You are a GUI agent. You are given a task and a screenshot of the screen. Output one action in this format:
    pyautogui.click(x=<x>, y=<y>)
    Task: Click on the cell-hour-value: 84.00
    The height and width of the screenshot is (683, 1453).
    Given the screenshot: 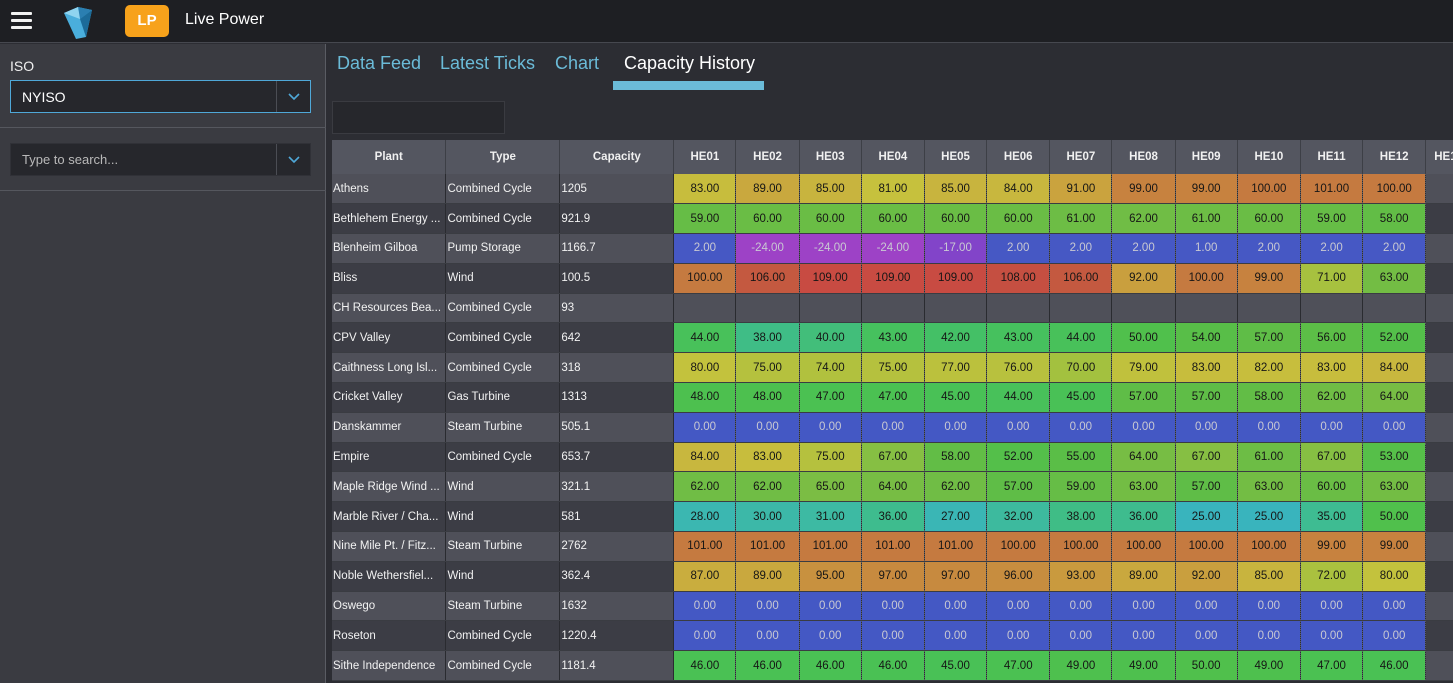 What is the action you would take?
    pyautogui.click(x=1018, y=189)
    